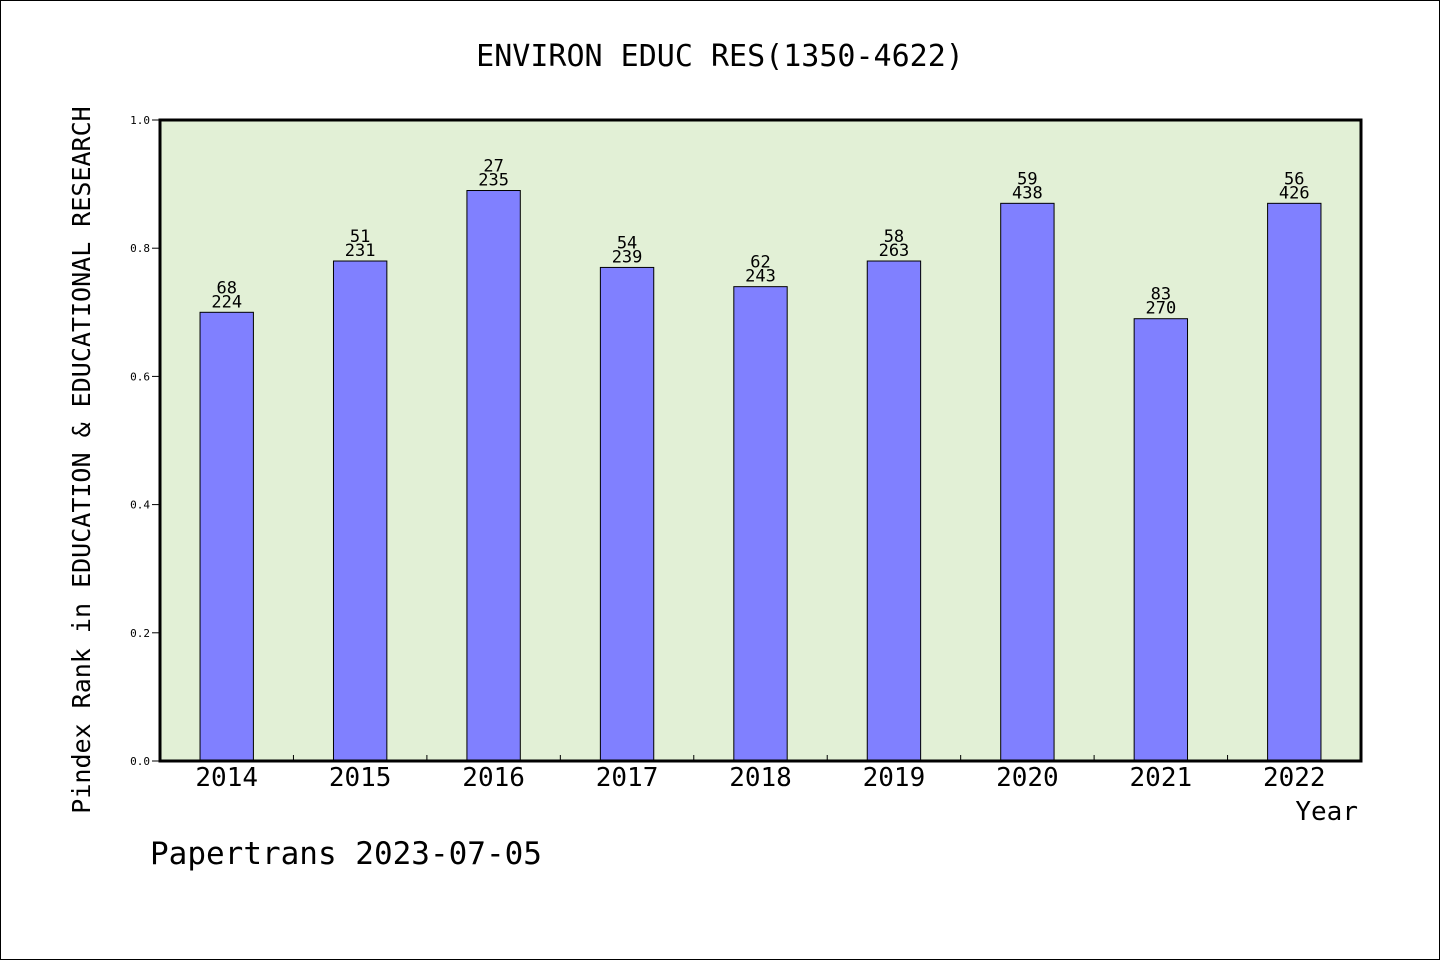 This screenshot has height=960, width=1440. I want to click on bar-total-label: 239, so click(627, 257).